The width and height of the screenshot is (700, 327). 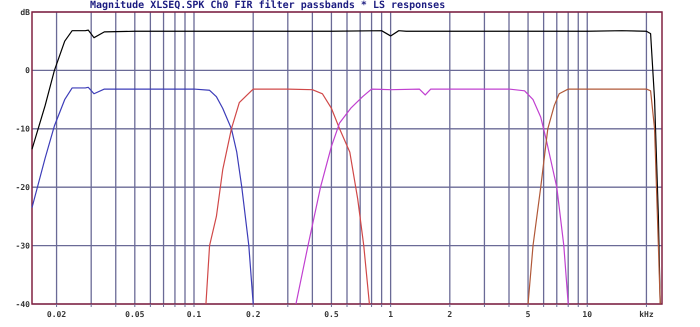 What do you see at coordinates (331, 314) in the screenshot?
I see `x-tick-label: 0.5` at bounding box center [331, 314].